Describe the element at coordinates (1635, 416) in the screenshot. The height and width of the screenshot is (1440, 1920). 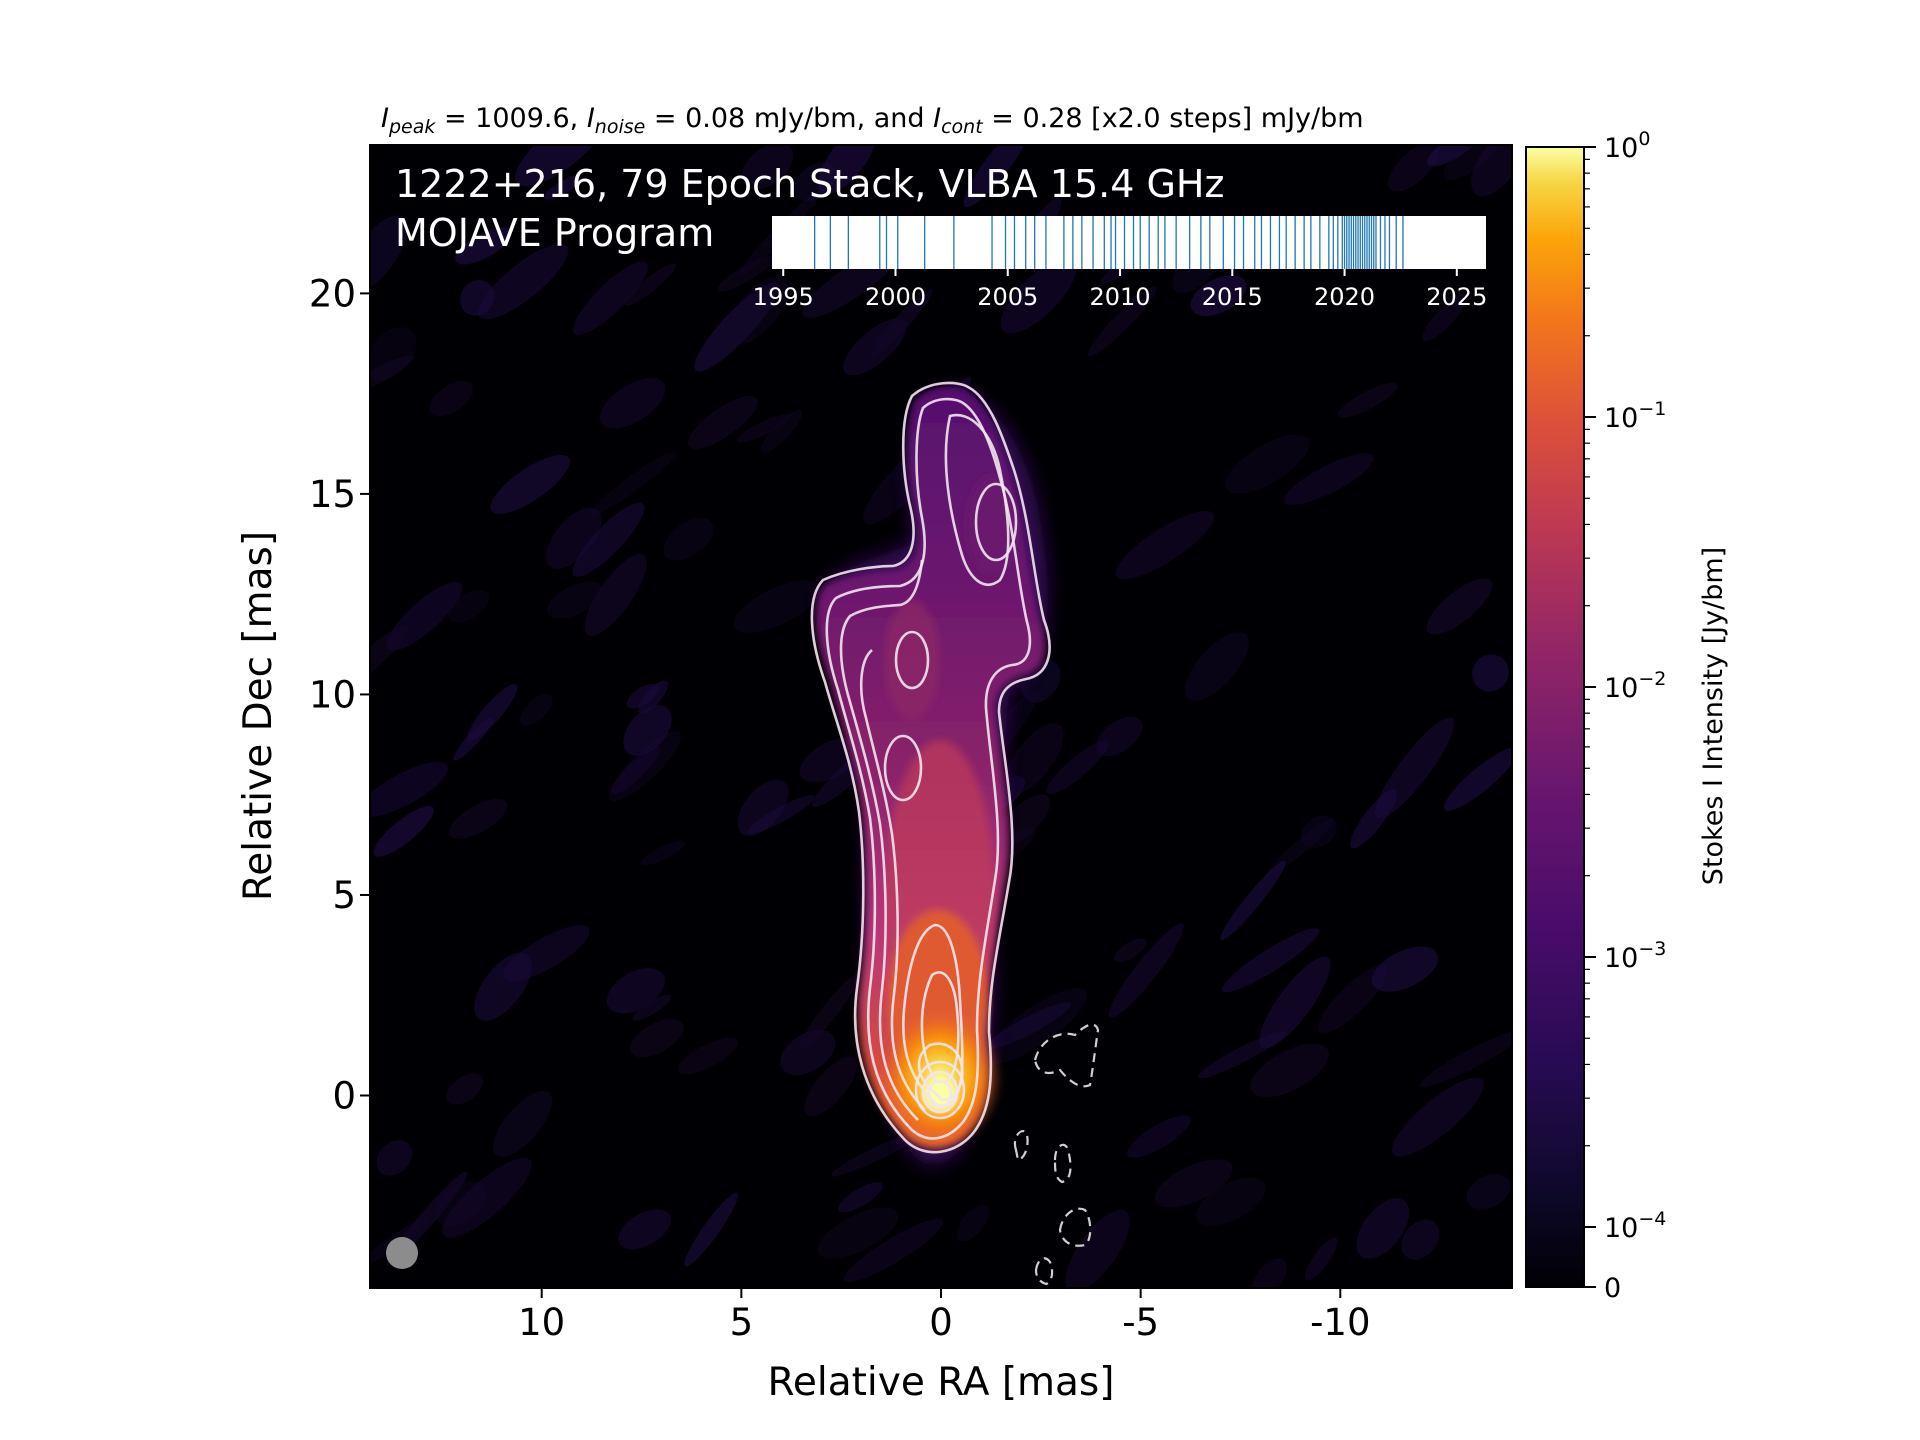
I see `colorbar-tick-label: 10⁻¹` at that location.